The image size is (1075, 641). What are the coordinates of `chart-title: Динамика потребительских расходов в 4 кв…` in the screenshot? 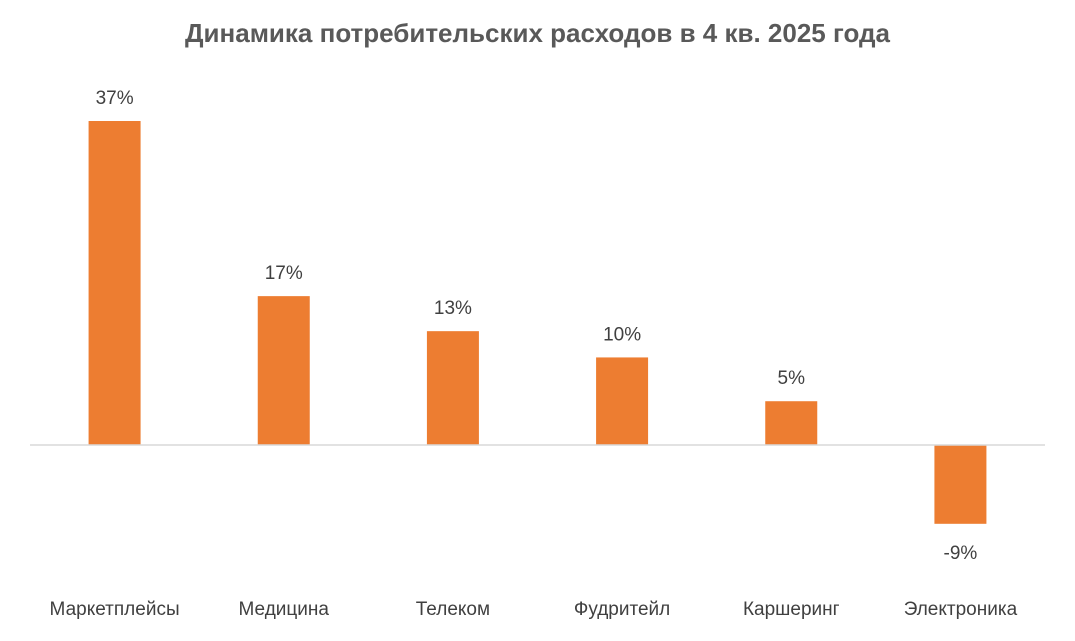 It's located at (537, 33).